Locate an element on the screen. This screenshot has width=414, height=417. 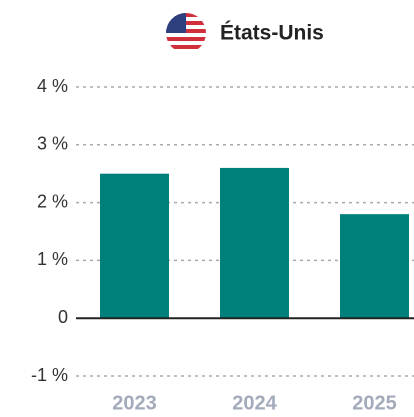
y-tick-label: 4 % is located at coordinates (52, 86).